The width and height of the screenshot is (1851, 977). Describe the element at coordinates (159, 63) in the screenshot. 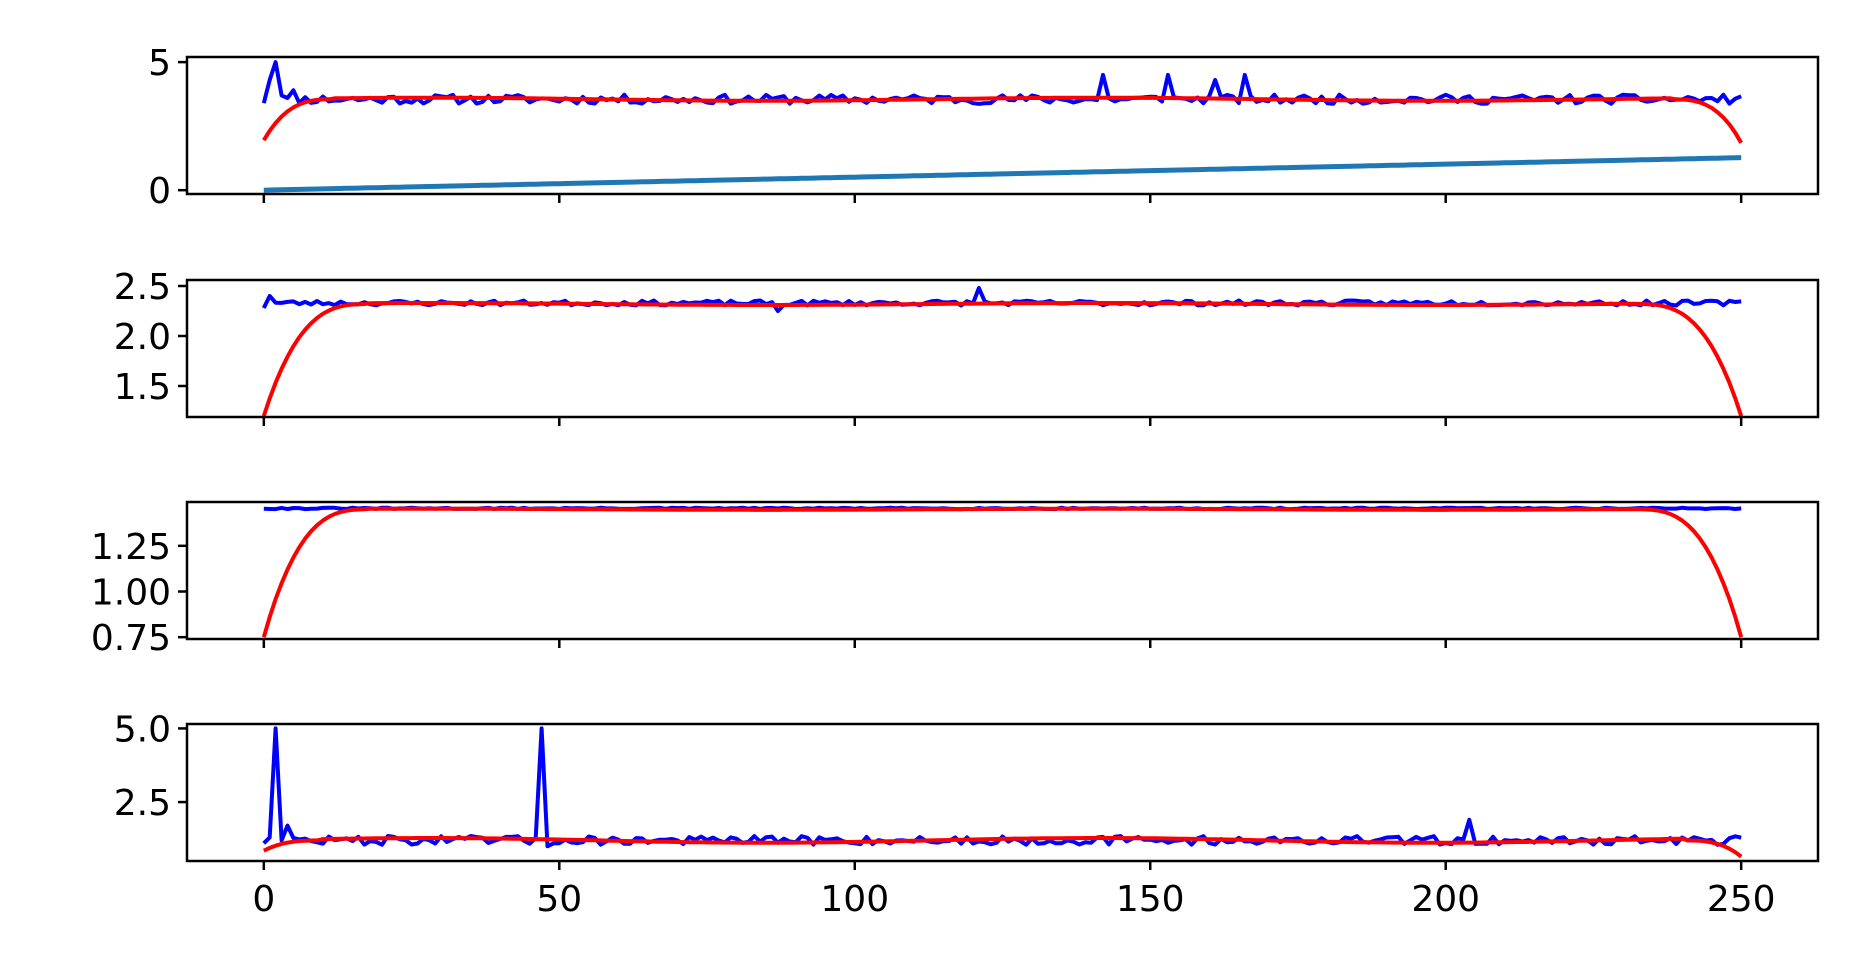

I see `y-tick-label: 5` at that location.